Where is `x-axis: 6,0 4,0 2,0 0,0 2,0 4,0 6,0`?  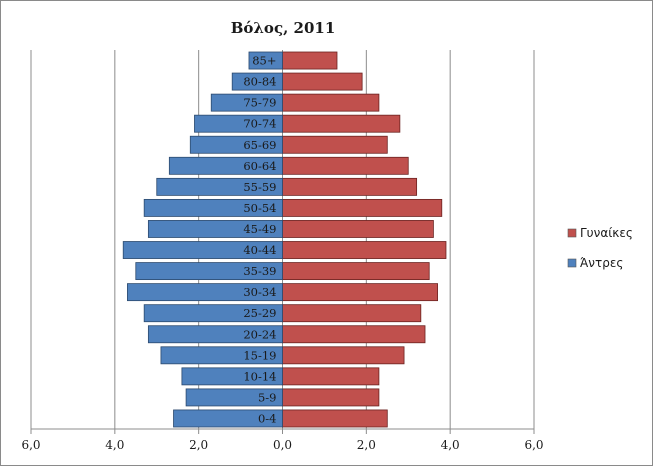 x-axis: 6,0 4,0 2,0 0,0 2,0 4,0 6,0 is located at coordinates (282, 440).